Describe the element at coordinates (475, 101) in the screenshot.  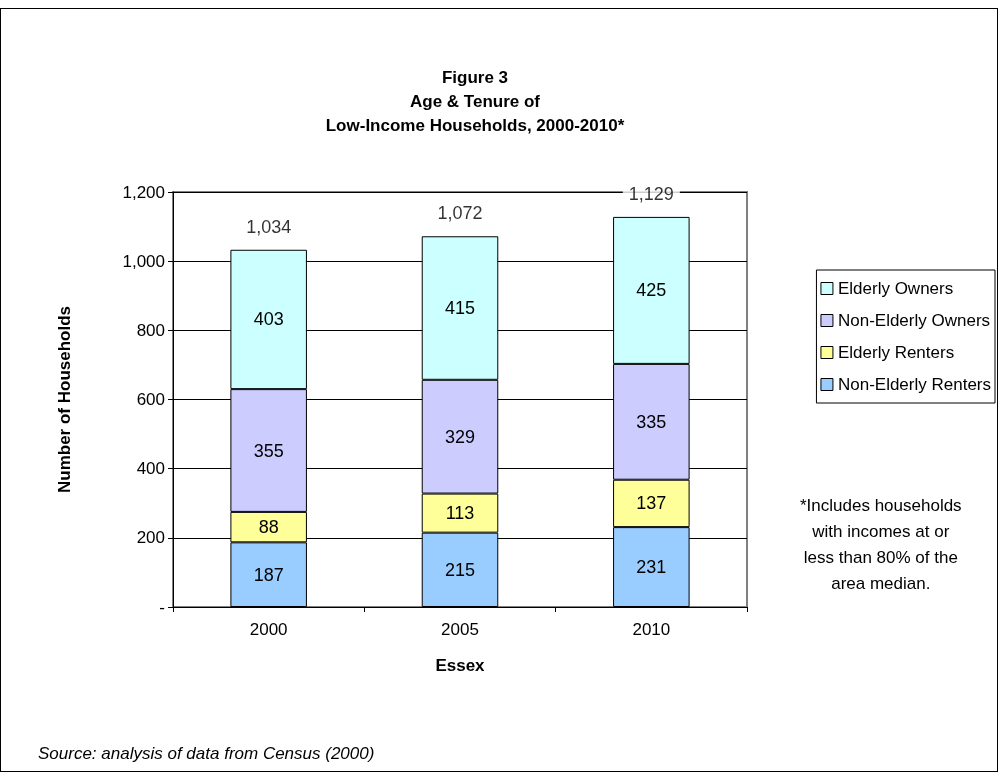
I see `chart-title: Figure 3 Age & Tenure of Low-Income Households, 2000-2010*` at that location.